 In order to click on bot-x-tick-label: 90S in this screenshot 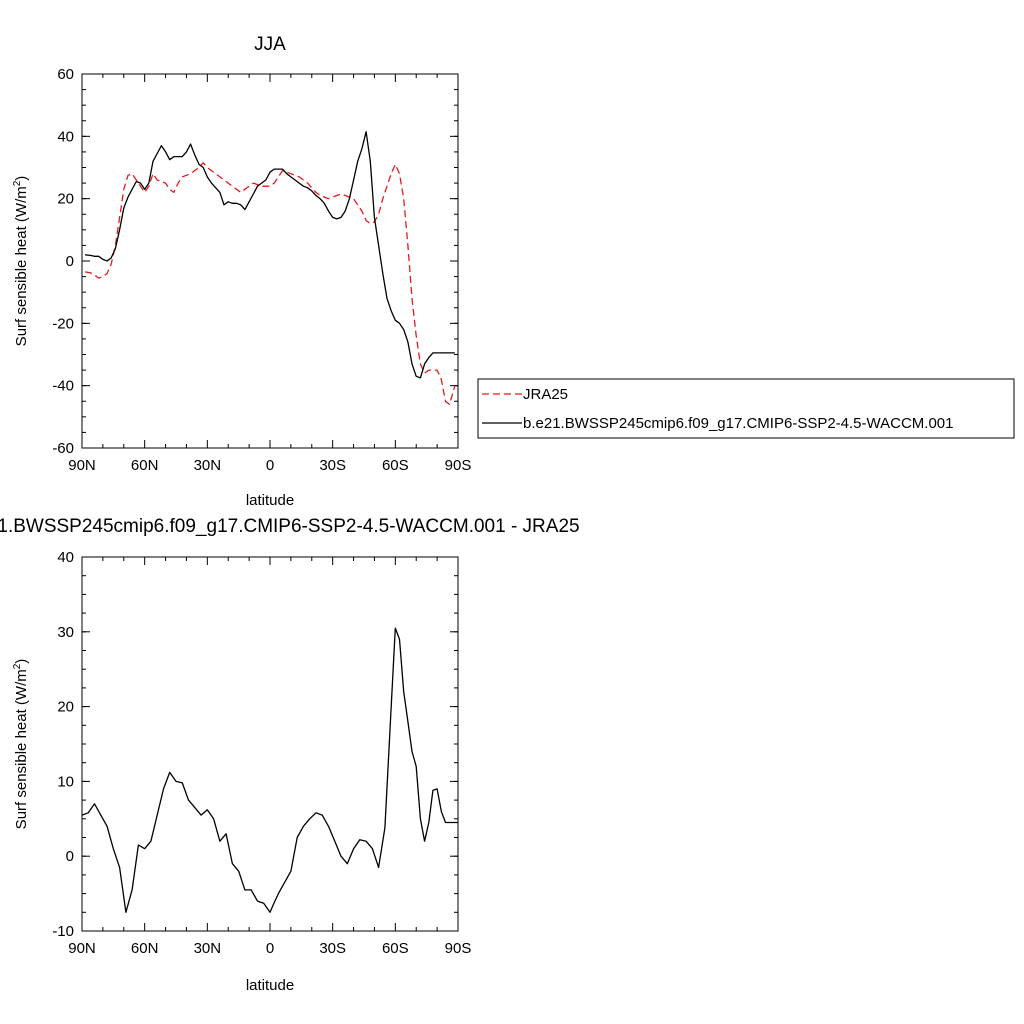, I will do `click(458, 948)`.